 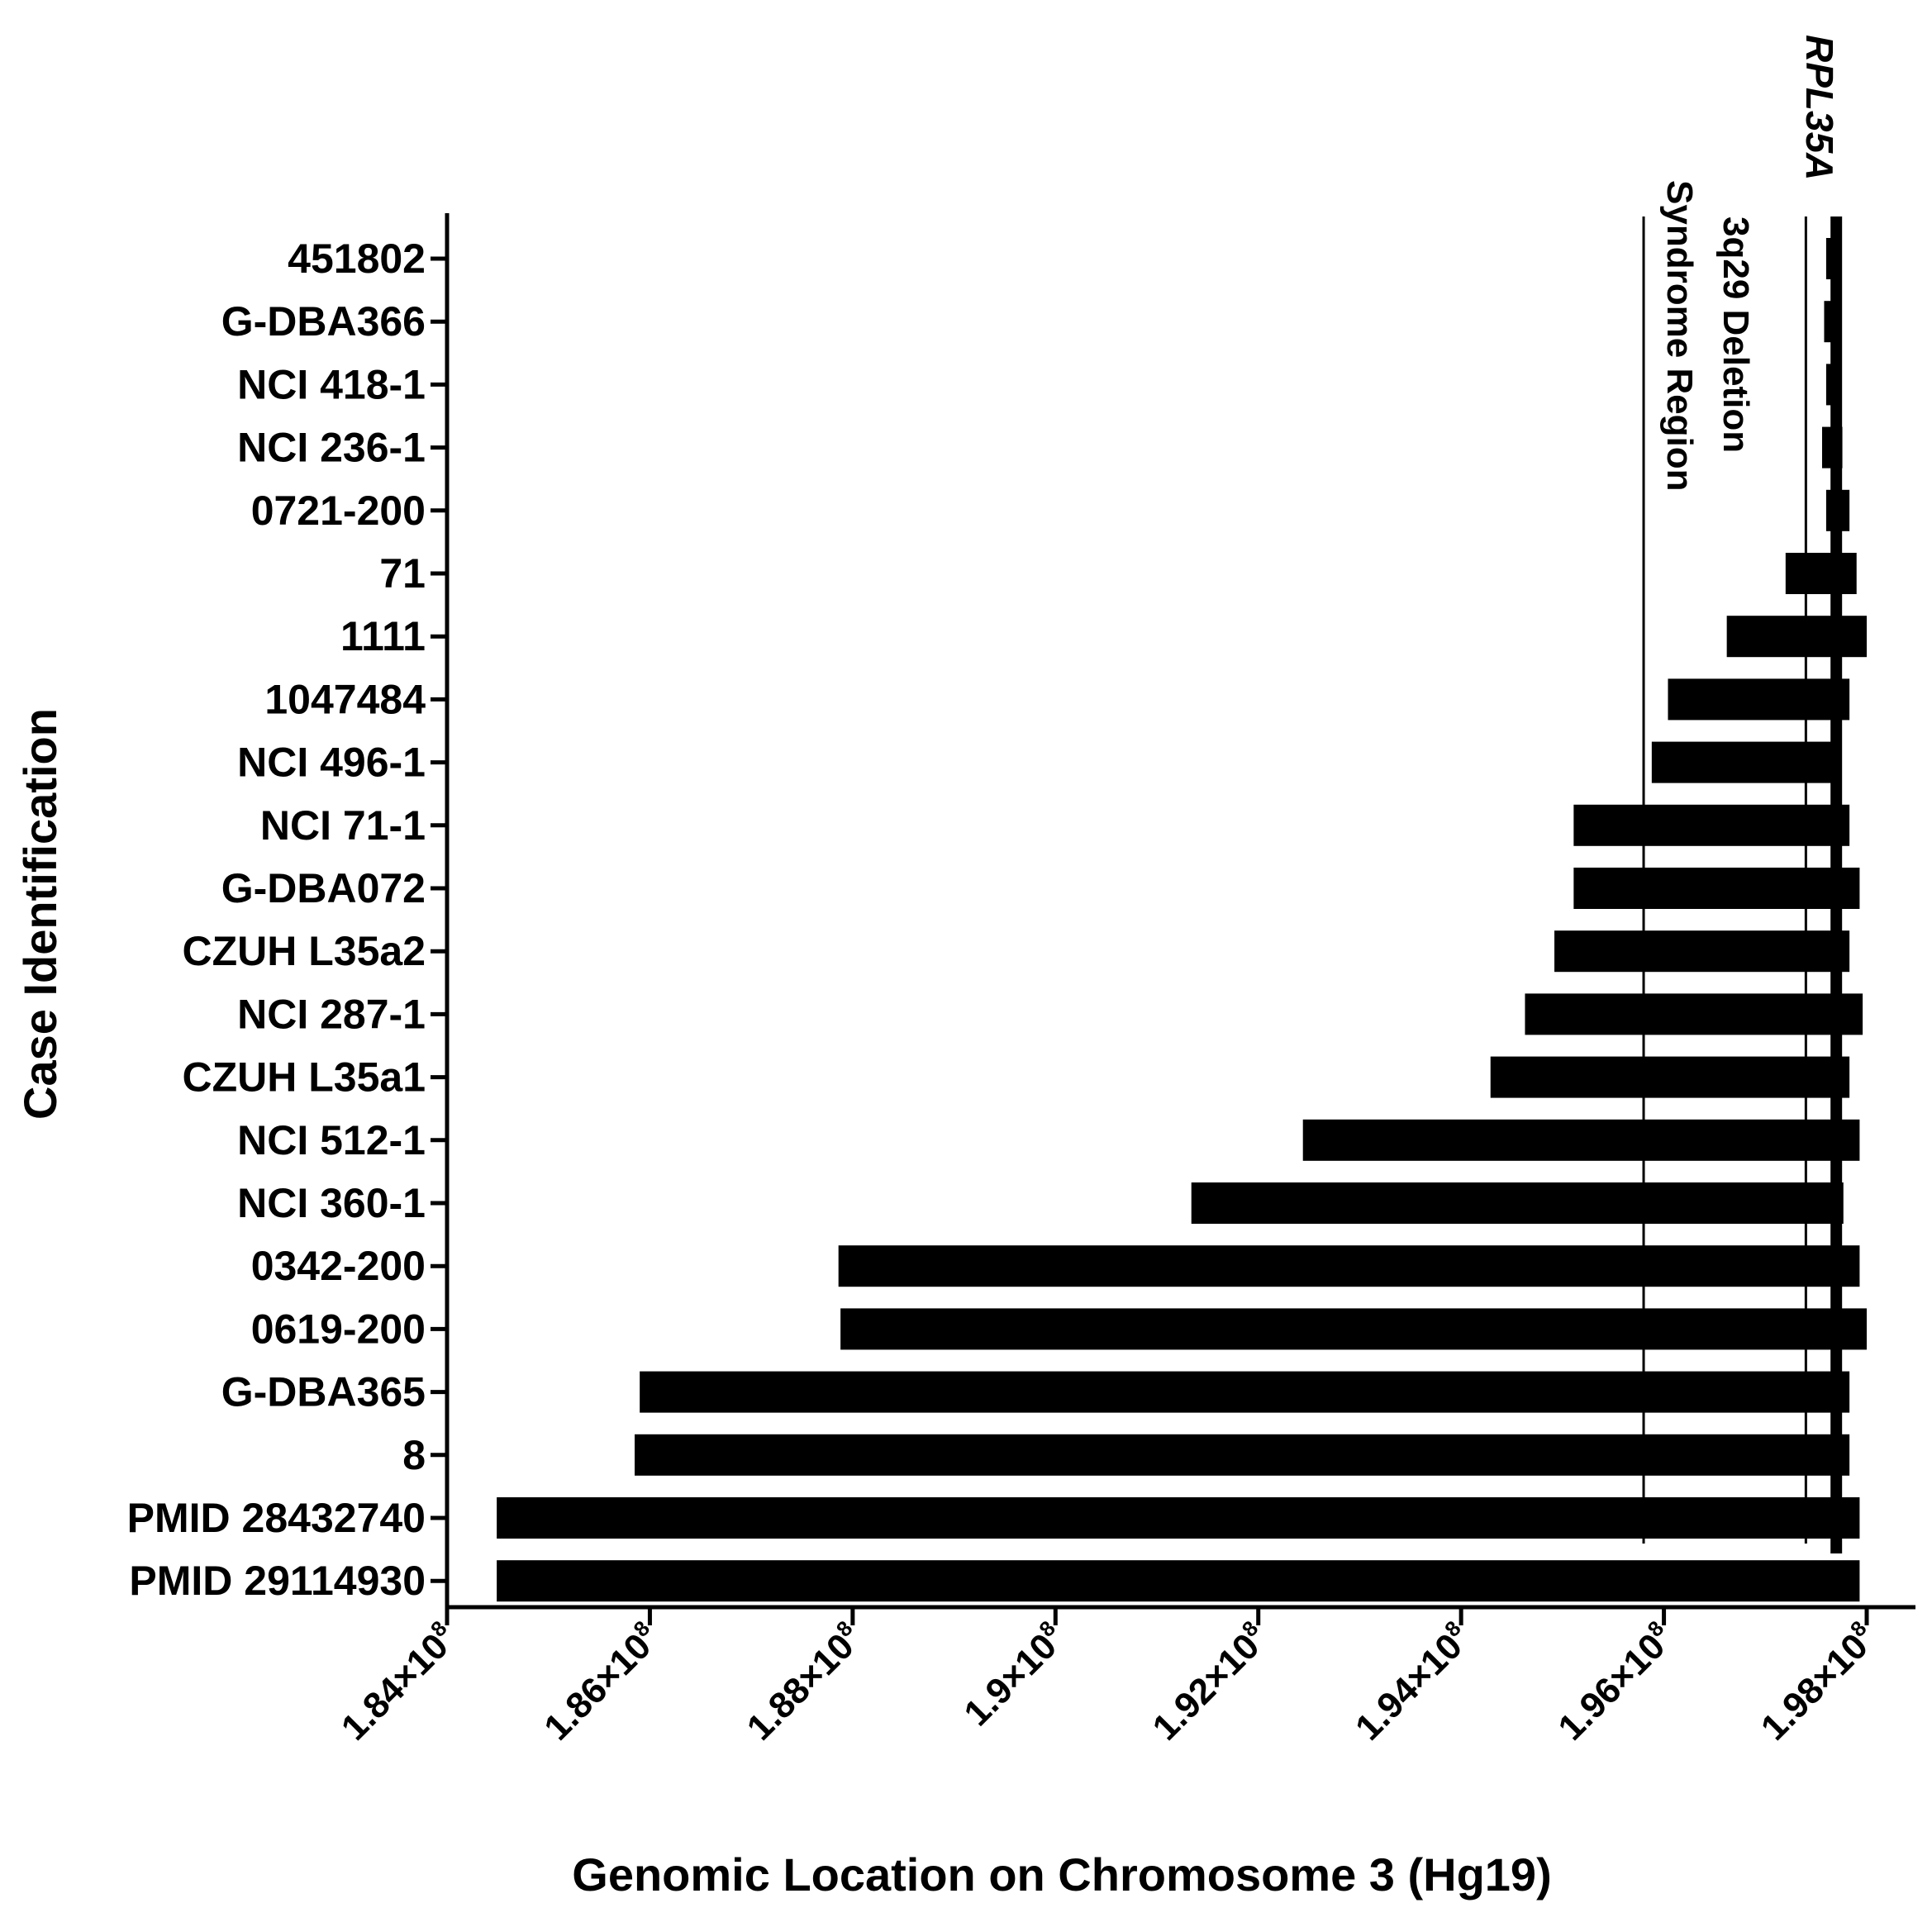 I want to click on case-label: 1111, so click(x=383, y=636).